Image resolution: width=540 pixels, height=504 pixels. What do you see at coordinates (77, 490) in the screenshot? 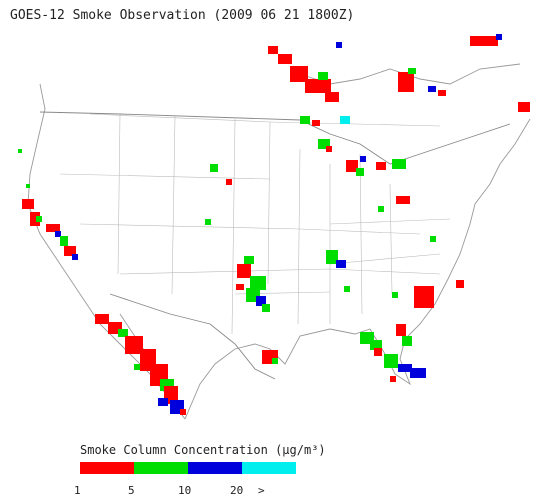
I see `legend-tick-1: 1` at bounding box center [77, 490].